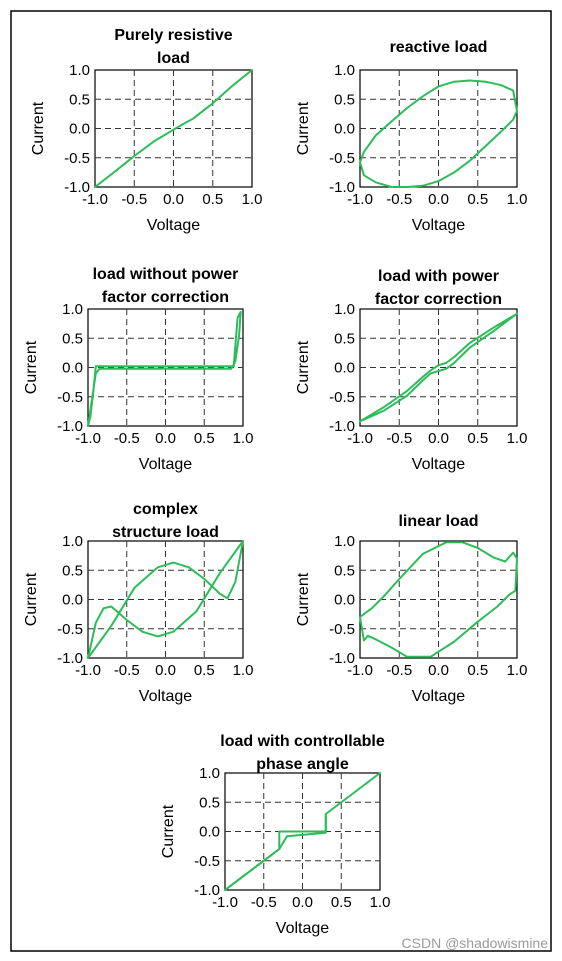 This screenshot has height=961, width=562. I want to click on chart-title: load without power, so click(166, 274).